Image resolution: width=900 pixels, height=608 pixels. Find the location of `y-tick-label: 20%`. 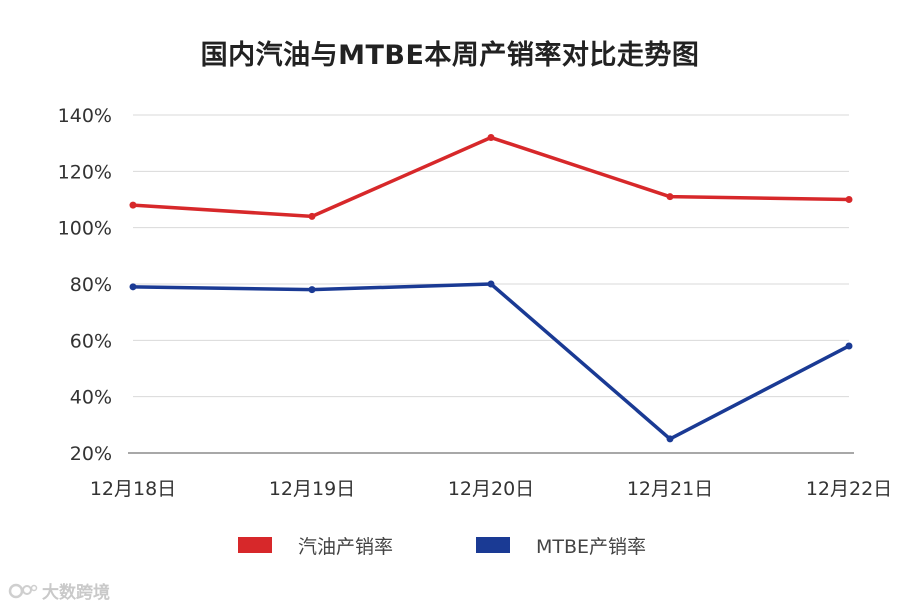

y-tick-label: 20% is located at coordinates (91, 454).